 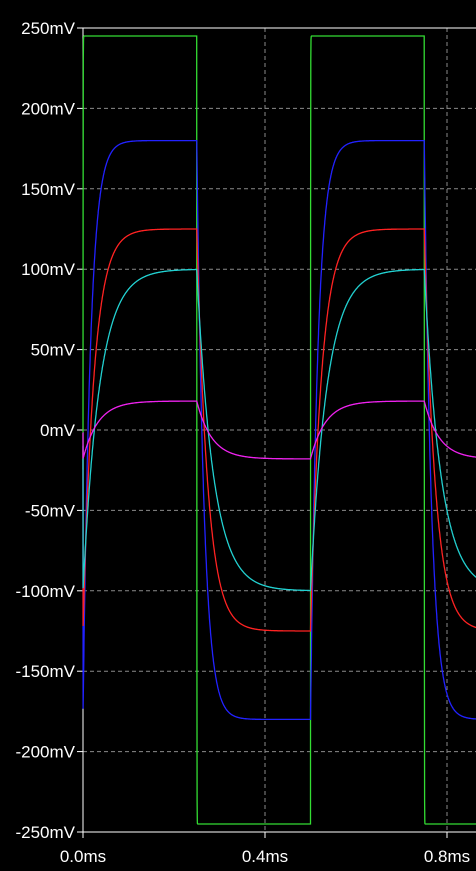 What do you see at coordinates (265, 856) in the screenshot?
I see `x-tick-label: 0.4ms` at bounding box center [265, 856].